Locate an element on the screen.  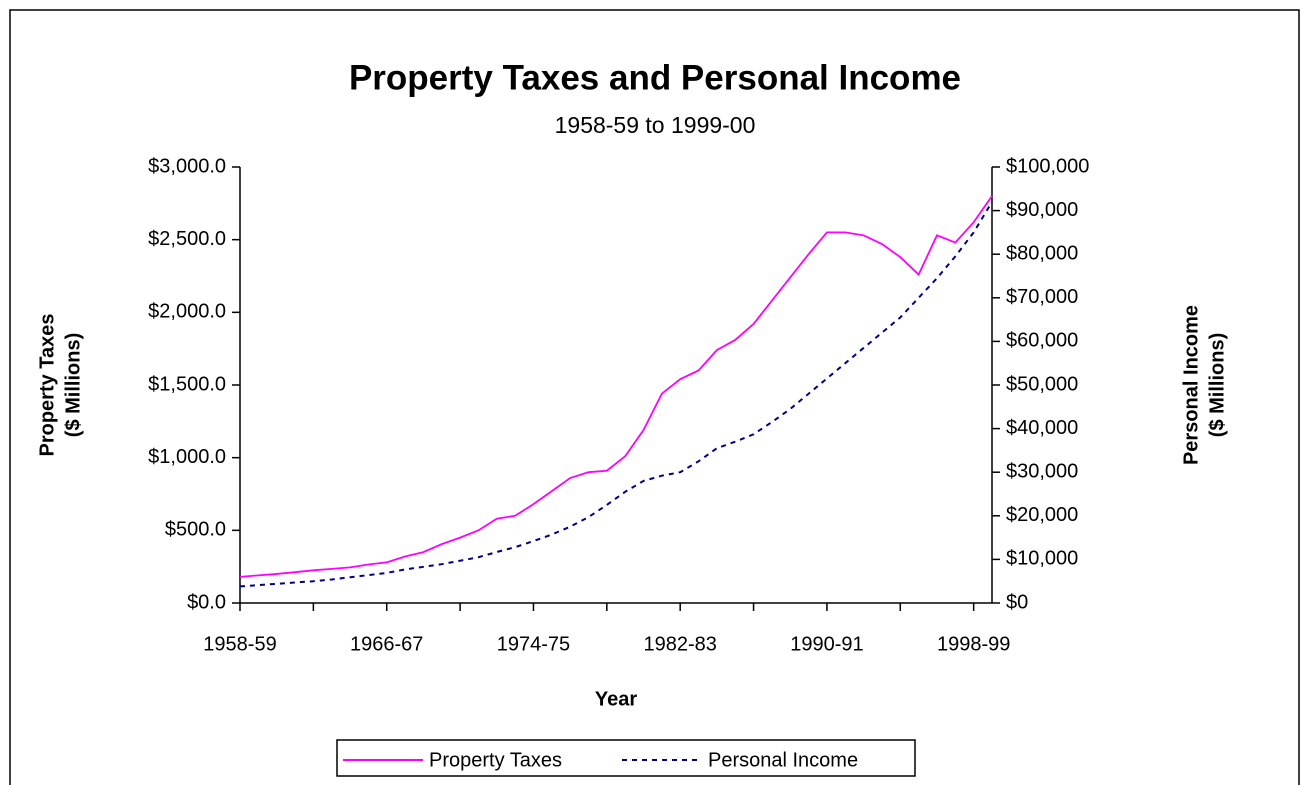
y2-tick-label: $100,000 is located at coordinates (1047, 166).